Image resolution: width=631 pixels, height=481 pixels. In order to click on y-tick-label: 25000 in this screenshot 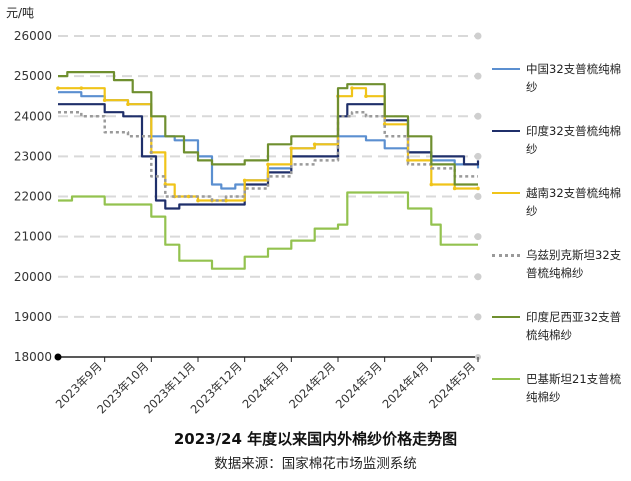, I will do `click(33, 76)`.